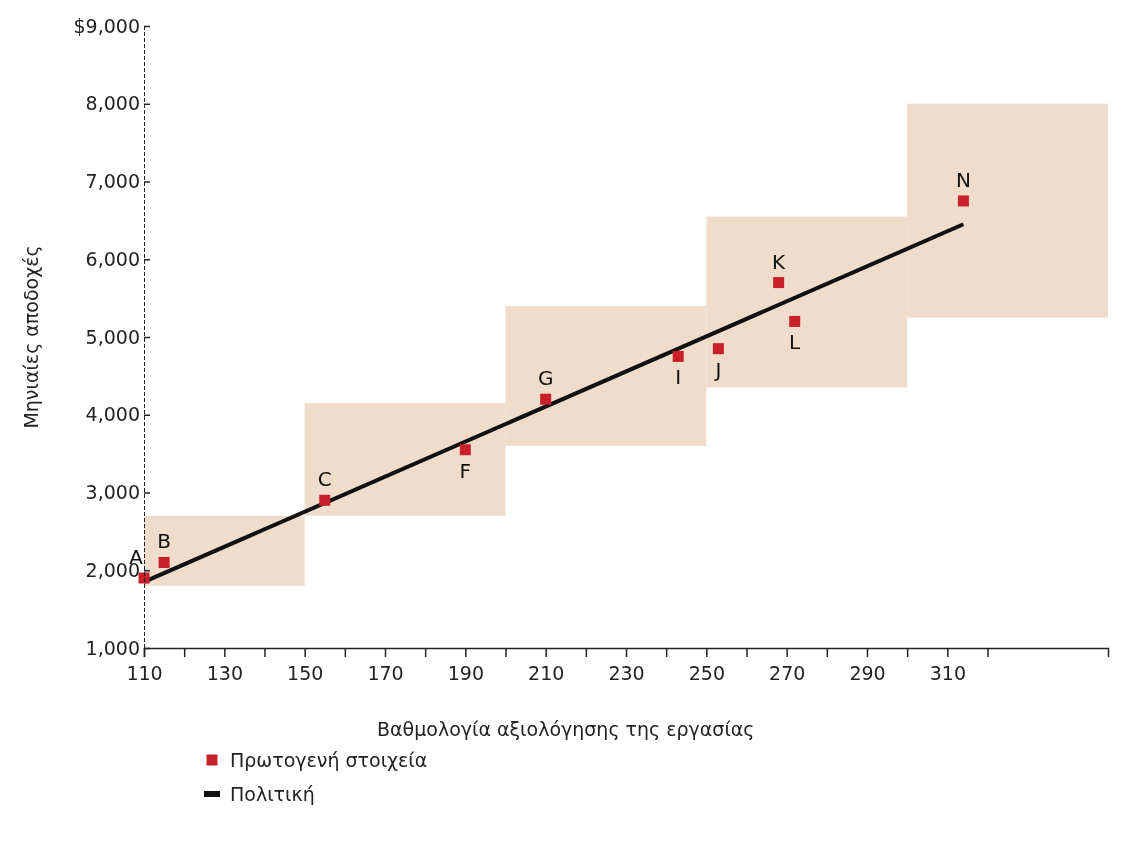 The width and height of the screenshot is (1130, 867). What do you see at coordinates (717, 369) in the screenshot?
I see `annotation: J` at bounding box center [717, 369].